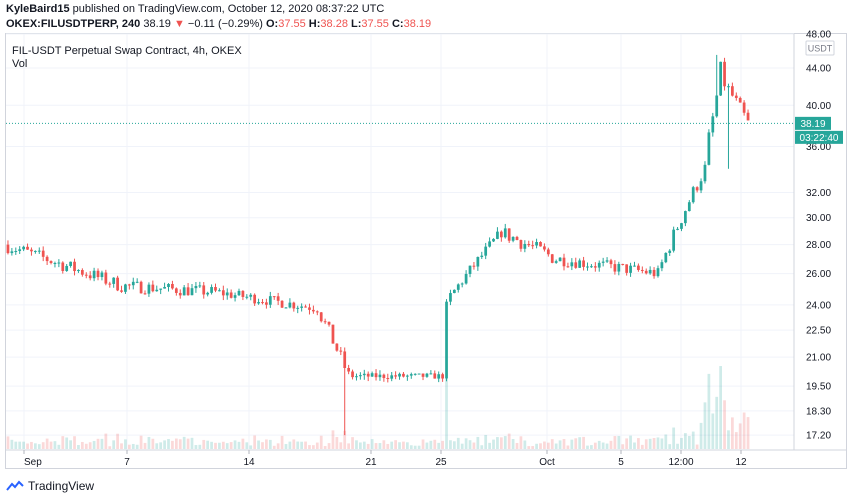 This screenshot has height=499, width=850. Describe the element at coordinates (819, 138) in the screenshot. I see `countdown-label: 03:22:40` at that location.